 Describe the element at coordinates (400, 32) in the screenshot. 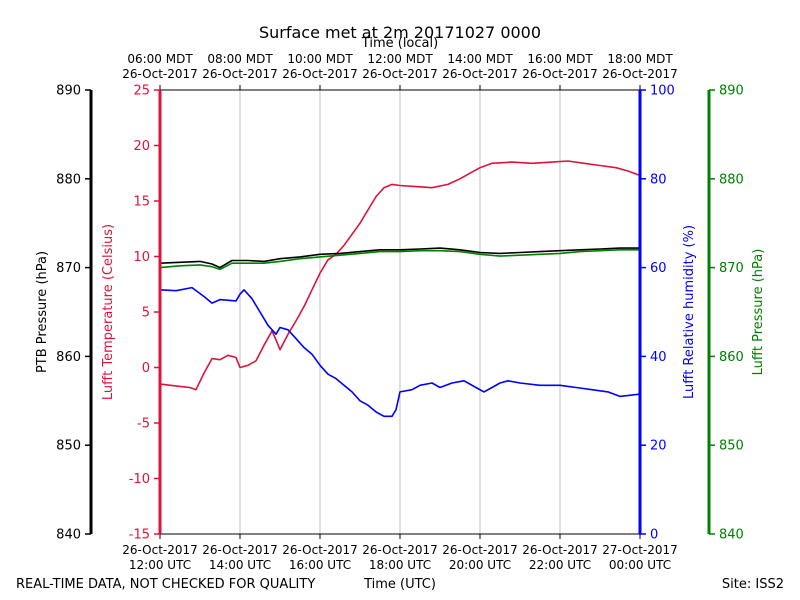

I see `chart-title: Surface met at 2m 20171027 0000` at that location.